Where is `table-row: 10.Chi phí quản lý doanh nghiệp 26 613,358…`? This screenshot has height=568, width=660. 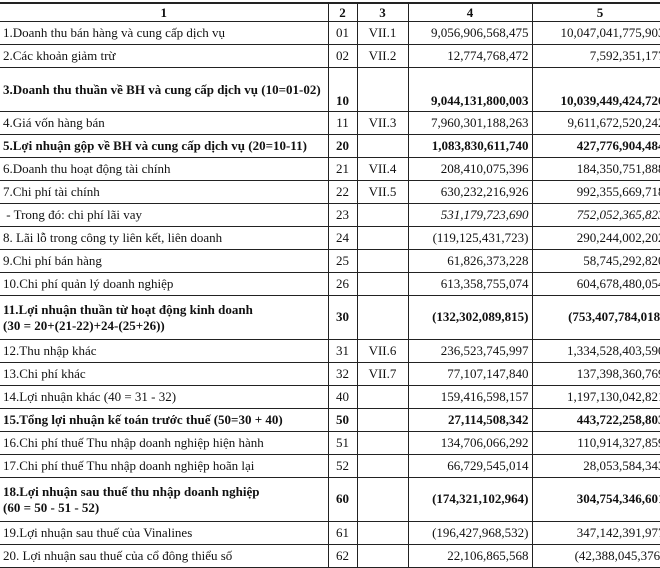 table-row: 10.Chi phí quản lý doanh nghiệp 26 613,358… is located at coordinates (330, 284).